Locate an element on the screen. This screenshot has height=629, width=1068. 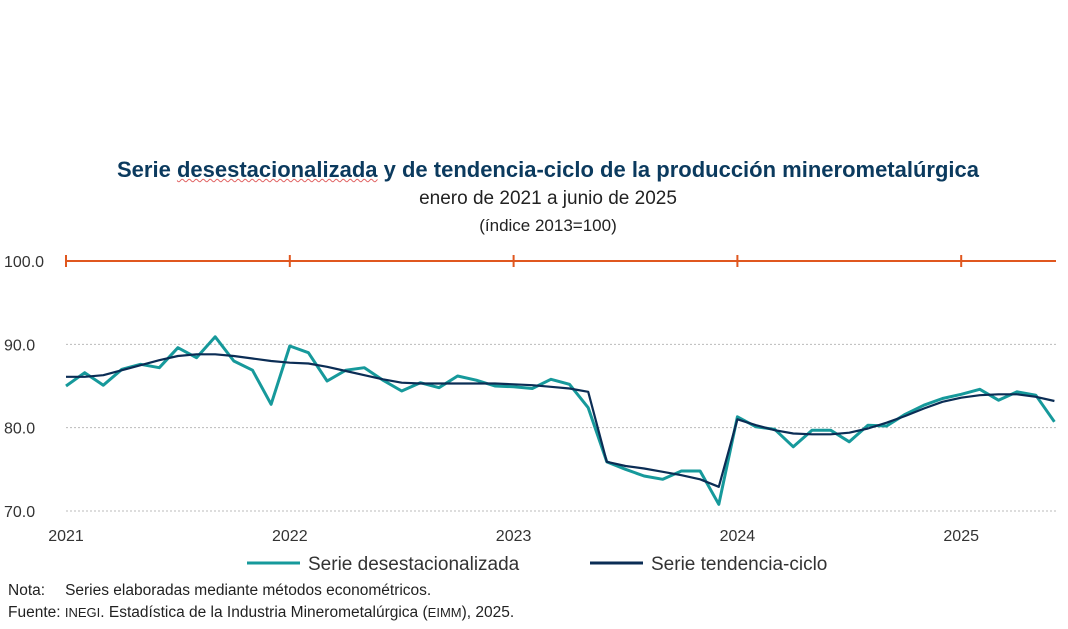
x-tick-label: 2025 is located at coordinates (961, 536).